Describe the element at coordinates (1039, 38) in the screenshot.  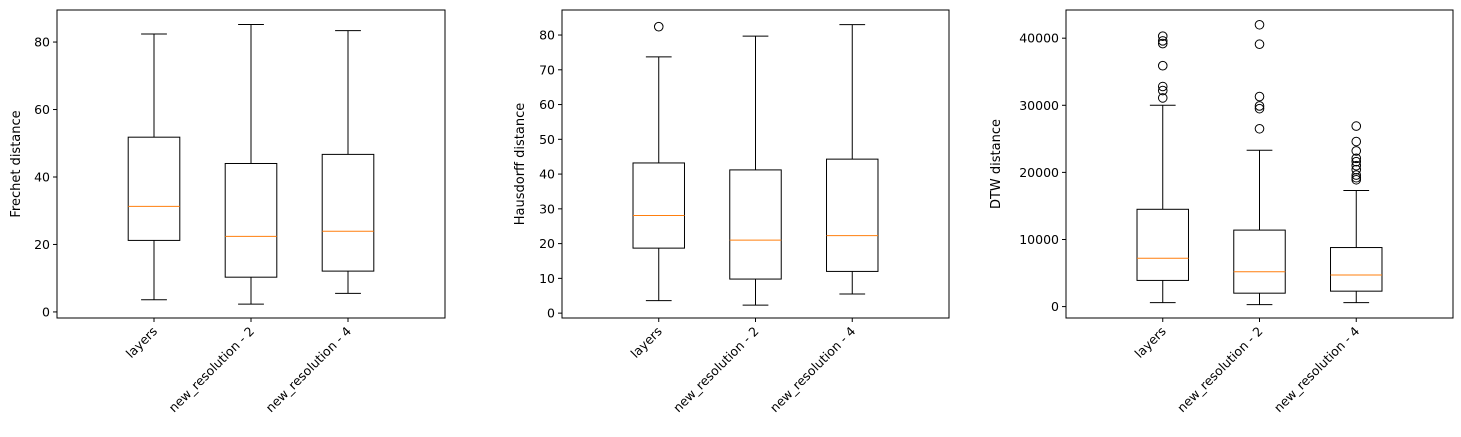
I see `y-tick-label: 40000` at that location.